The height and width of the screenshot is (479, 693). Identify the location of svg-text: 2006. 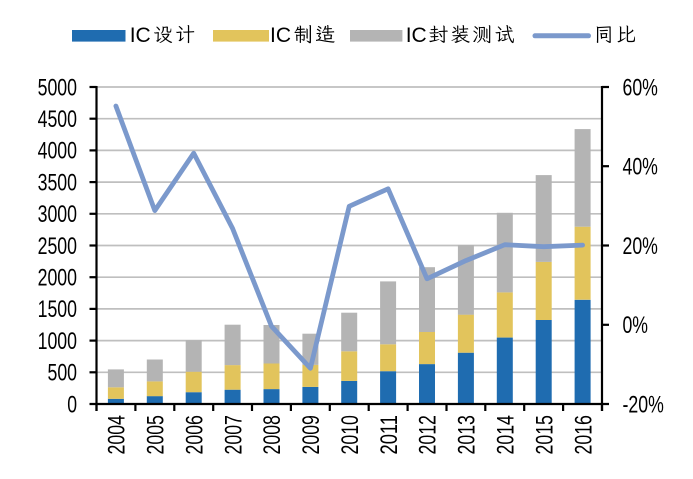
(194, 434).